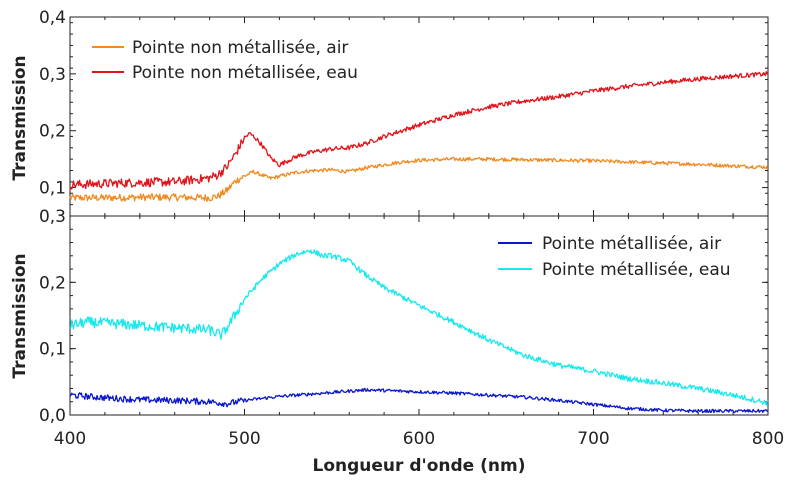 Image resolution: width=792 pixels, height=502 pixels. What do you see at coordinates (70, 439) in the screenshot?
I see `x-tick-label: 400` at bounding box center [70, 439].